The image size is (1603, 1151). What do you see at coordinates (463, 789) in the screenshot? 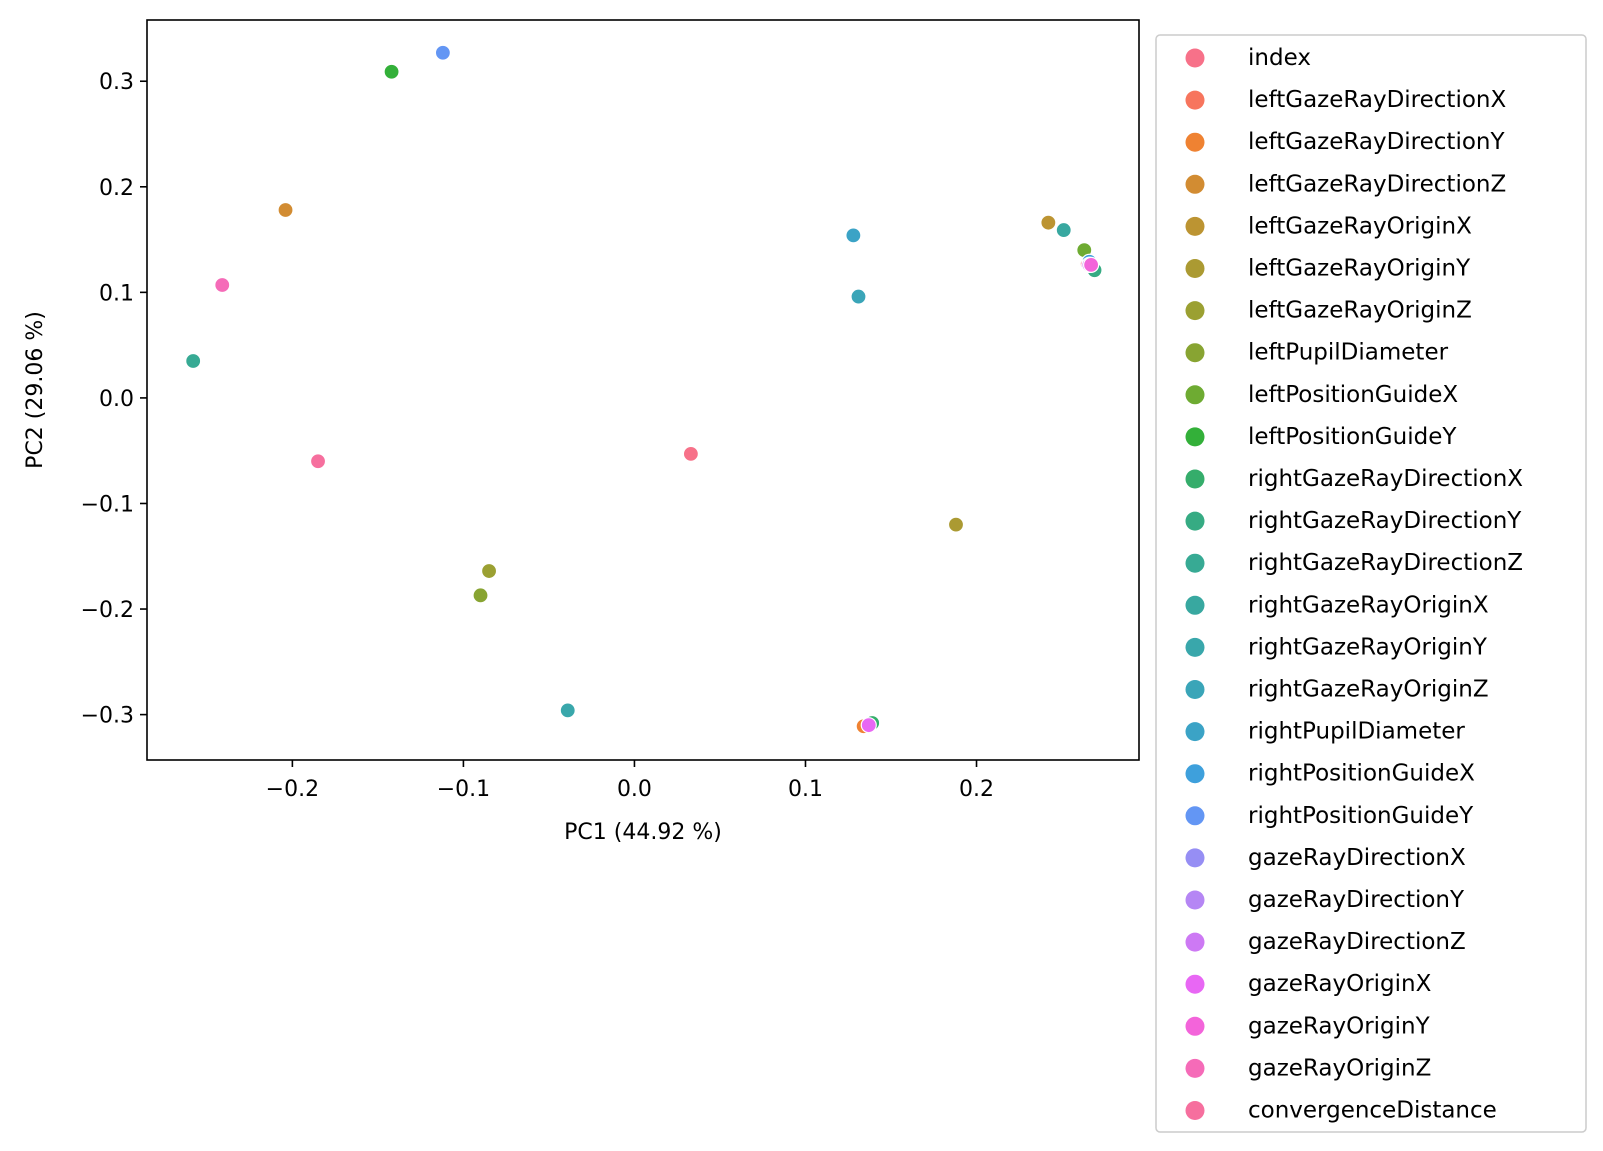
I see `x-tick-label: −0.1` at bounding box center [463, 789].